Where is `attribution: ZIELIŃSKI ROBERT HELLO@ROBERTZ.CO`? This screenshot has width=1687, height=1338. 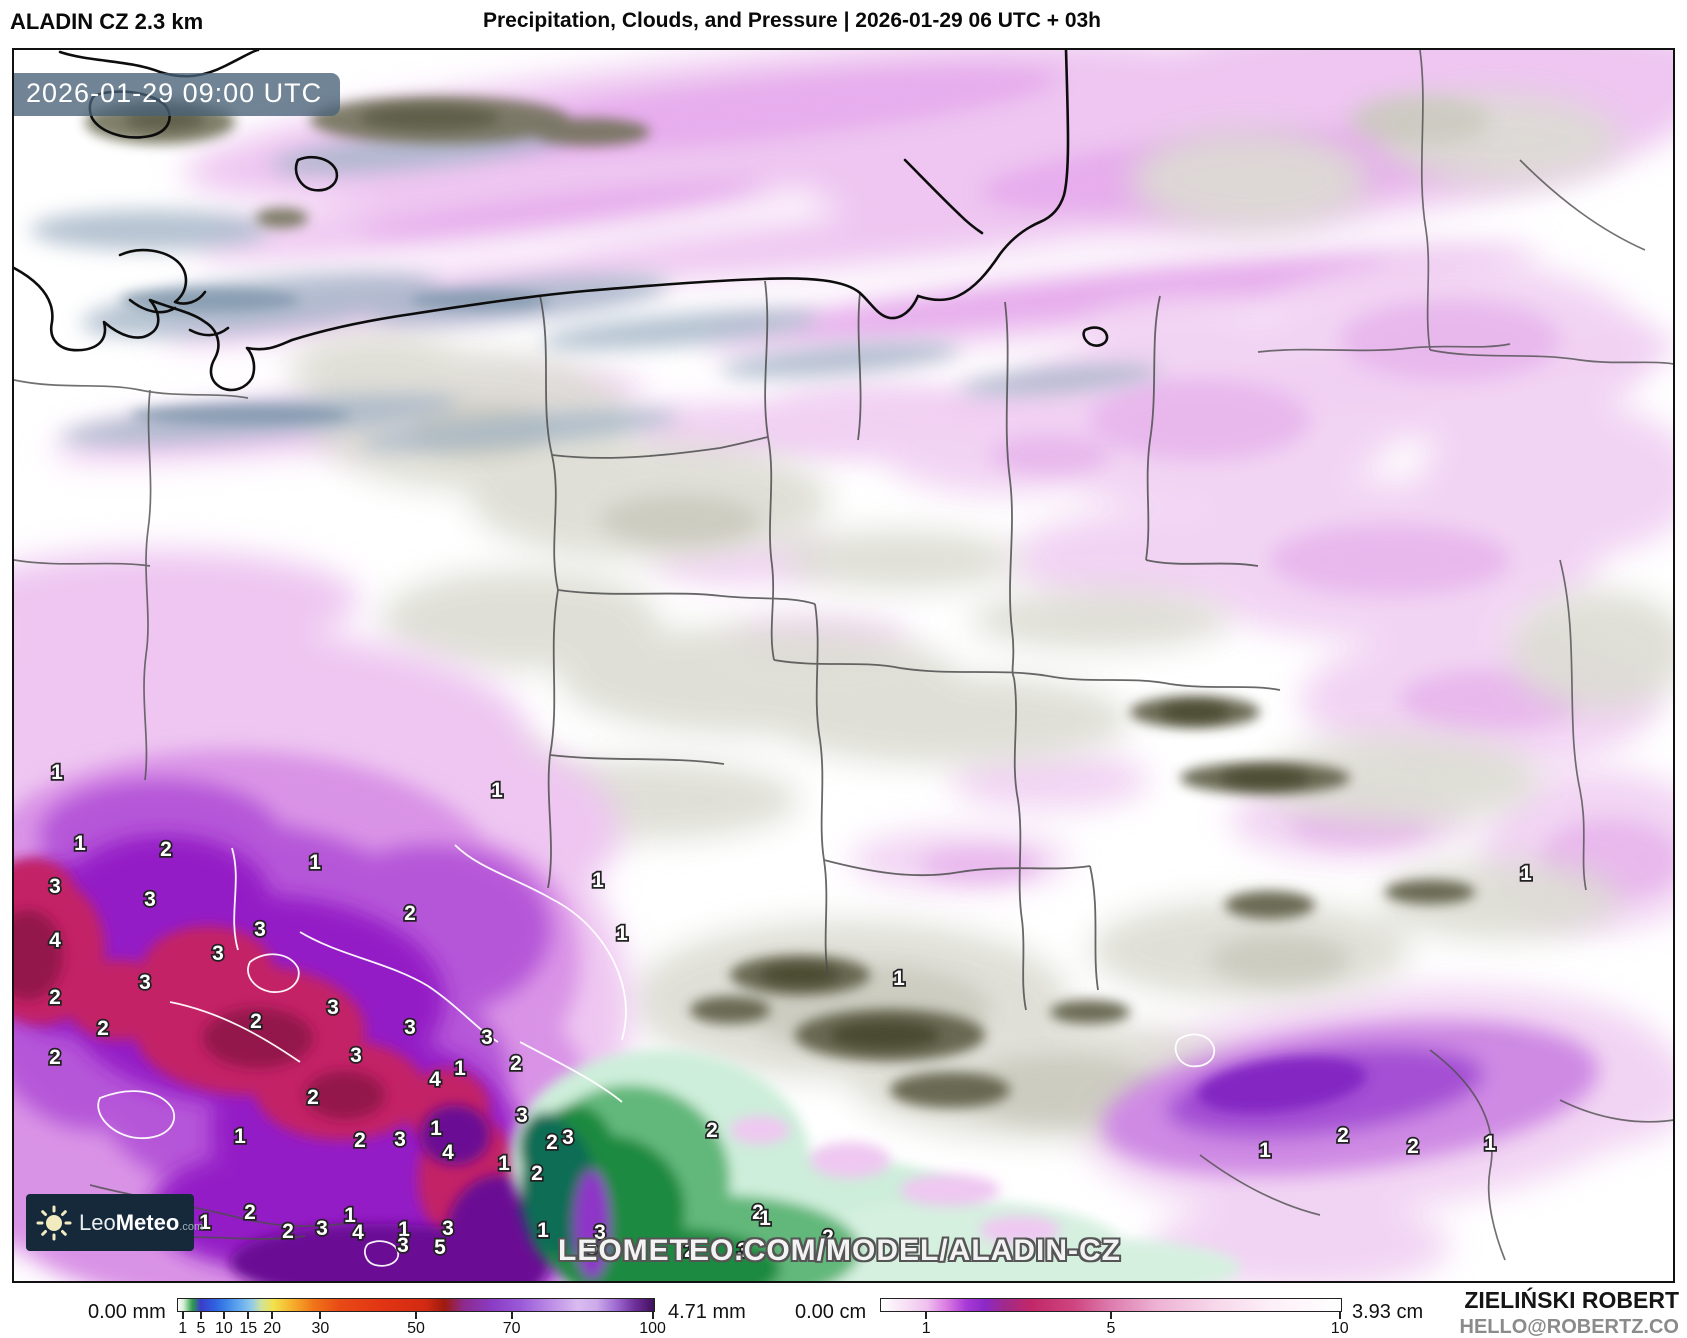
attribution: ZIELIŃSKI ROBERT HELLO@ROBERTZ.CO is located at coordinates (1570, 1312).